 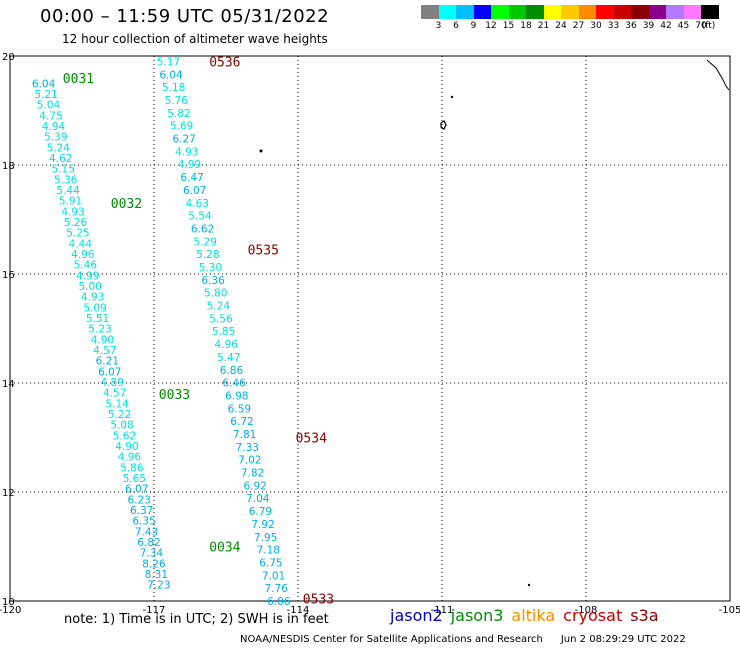 I want to click on wave-height-value: 7.81, so click(x=244, y=435).